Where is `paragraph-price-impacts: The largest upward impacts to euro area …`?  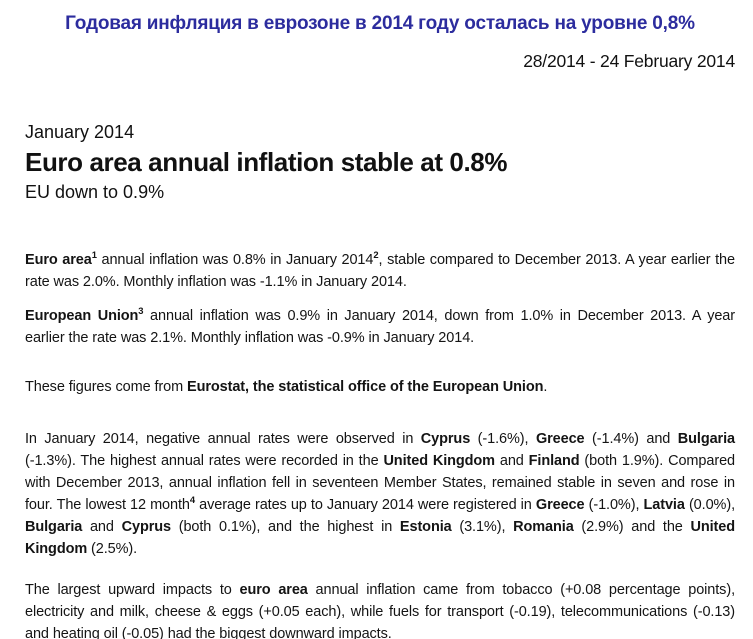 paragraph-price-impacts: The largest upward impacts to euro area … is located at coordinates (380, 610).